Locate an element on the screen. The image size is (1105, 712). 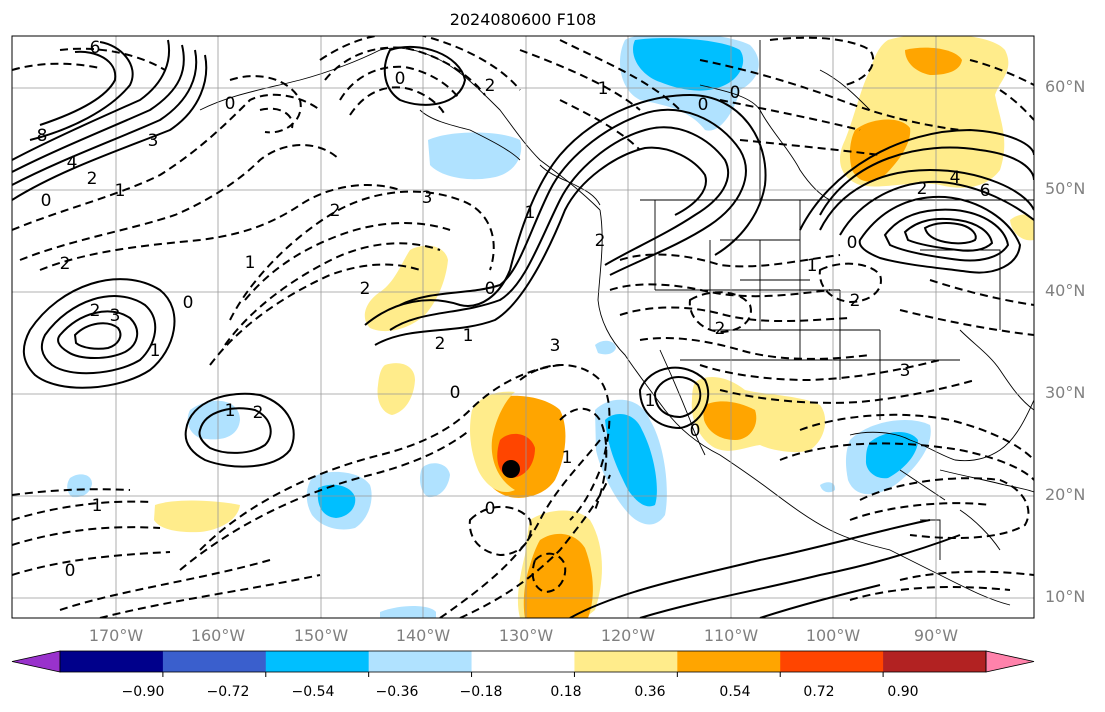
lon-label-120w: 120°W is located at coordinates (628, 635).